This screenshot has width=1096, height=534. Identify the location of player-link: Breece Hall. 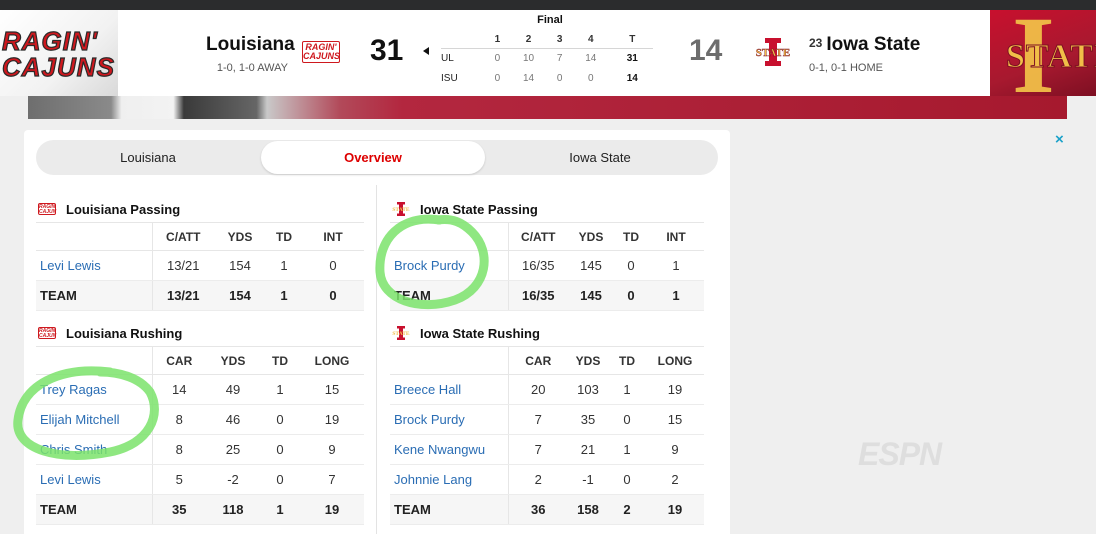
(449, 389).